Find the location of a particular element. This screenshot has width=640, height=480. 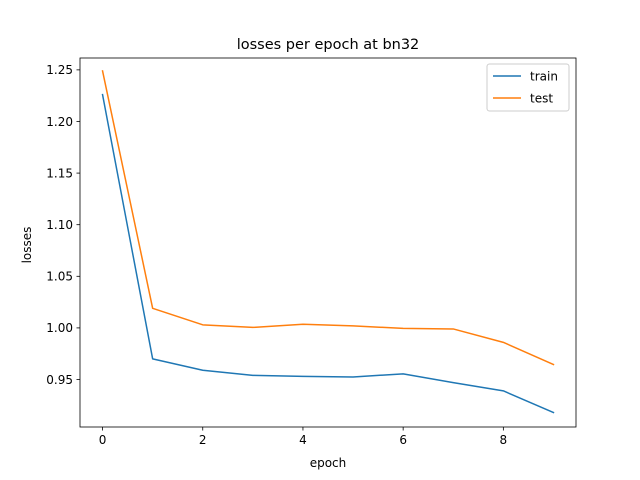

y-tick-label: 1.20 is located at coordinates (59, 122).